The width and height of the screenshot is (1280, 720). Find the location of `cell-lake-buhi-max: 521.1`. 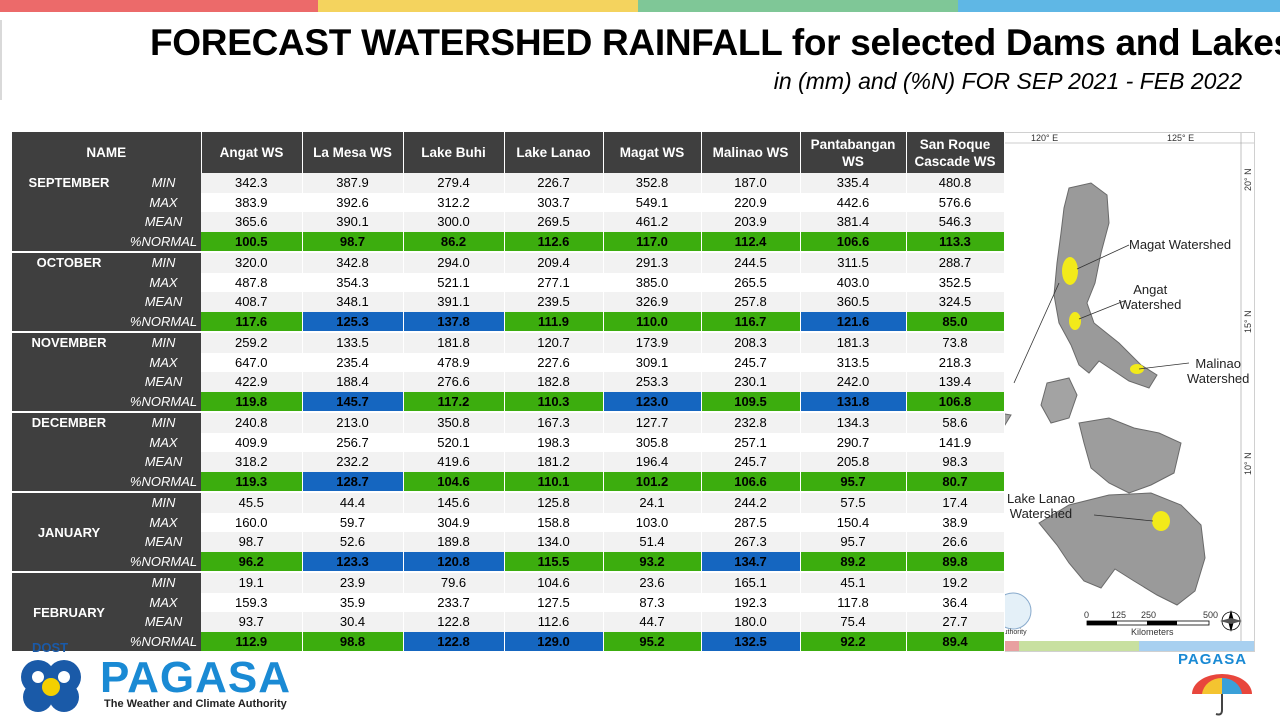

cell-lake-buhi-max: 521.1 is located at coordinates (454, 282).